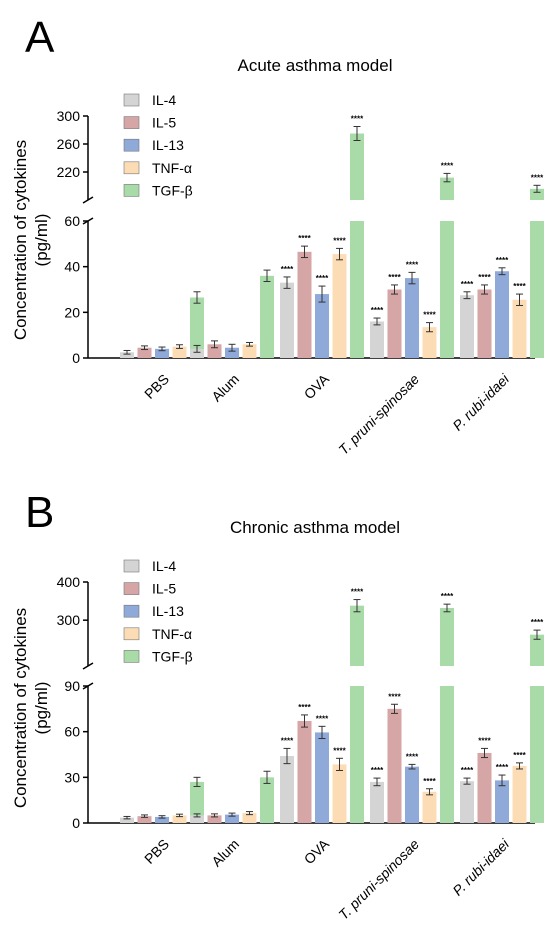 This screenshot has height=935, width=550. I want to click on panel-letter: B, so click(39, 512).